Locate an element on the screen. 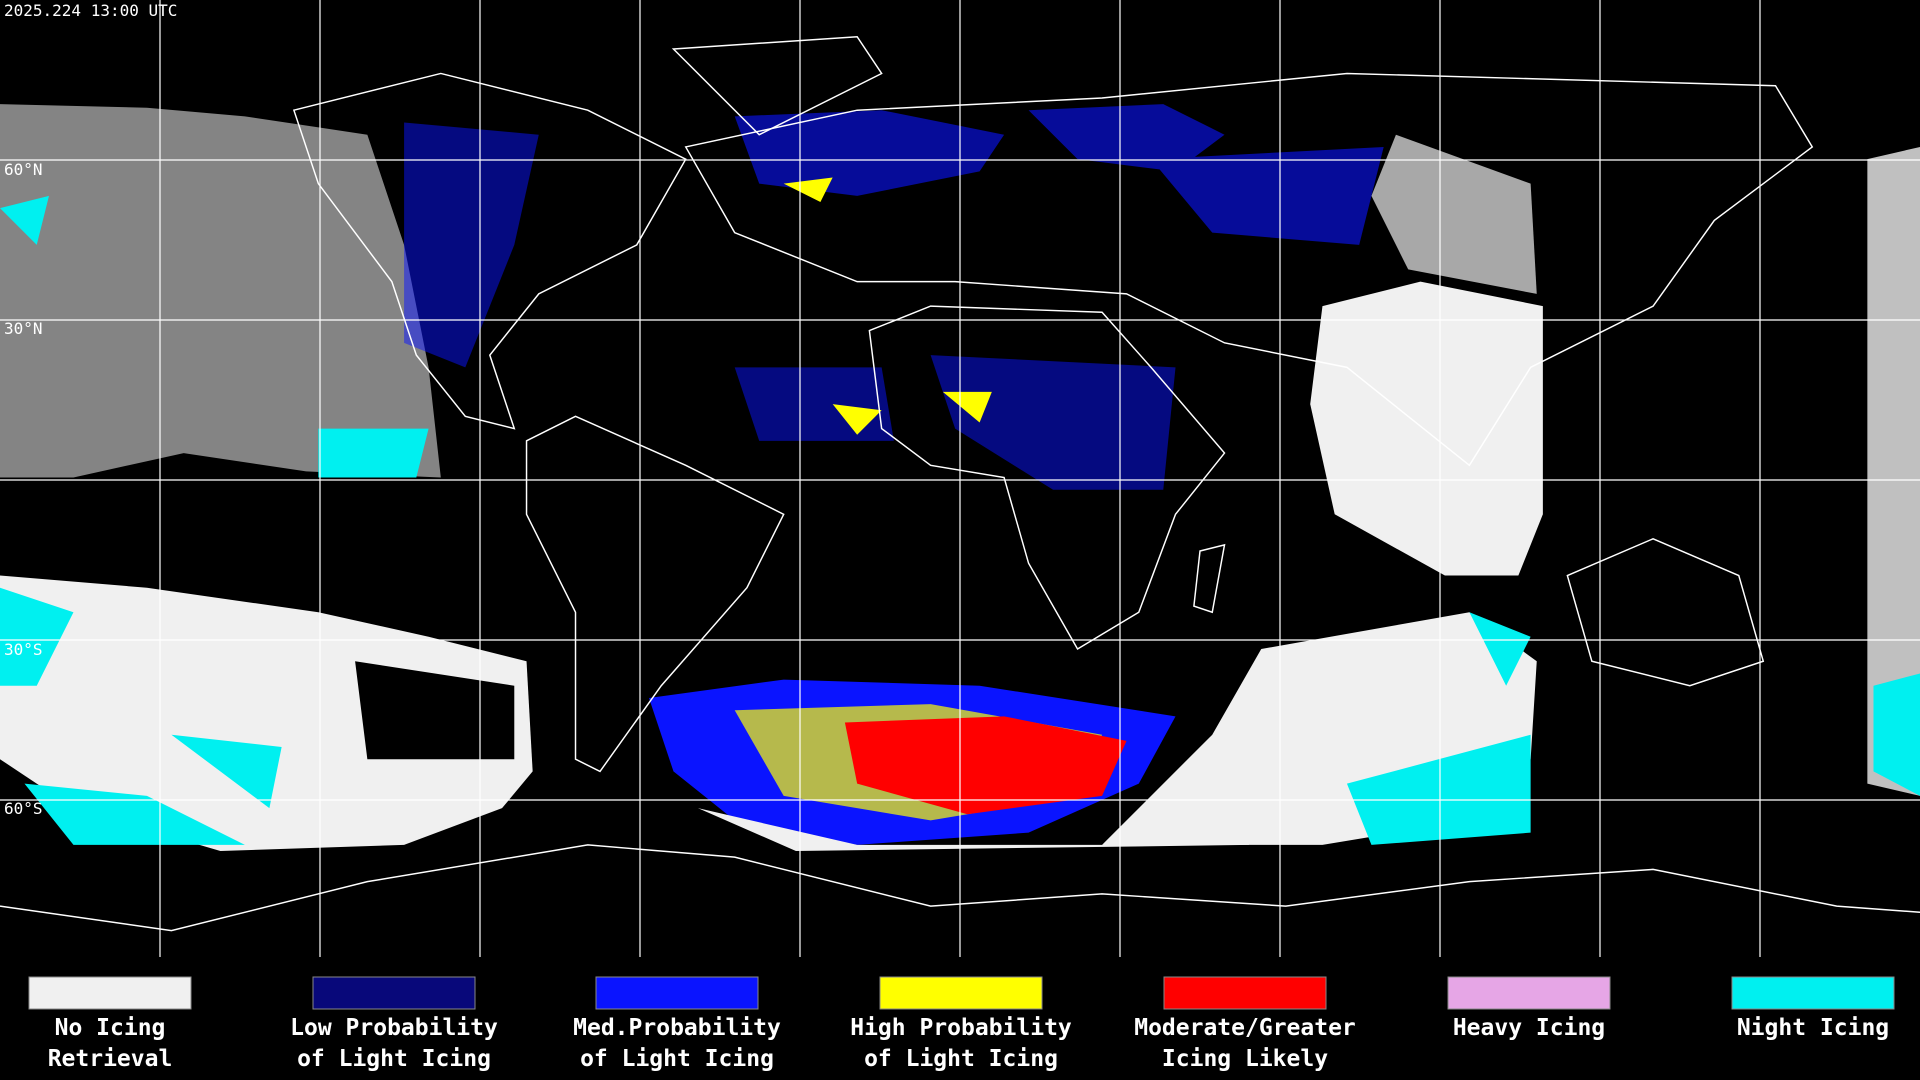 Image resolution: width=1920 pixels, height=1080 pixels. clear-area is located at coordinates (435, 710).